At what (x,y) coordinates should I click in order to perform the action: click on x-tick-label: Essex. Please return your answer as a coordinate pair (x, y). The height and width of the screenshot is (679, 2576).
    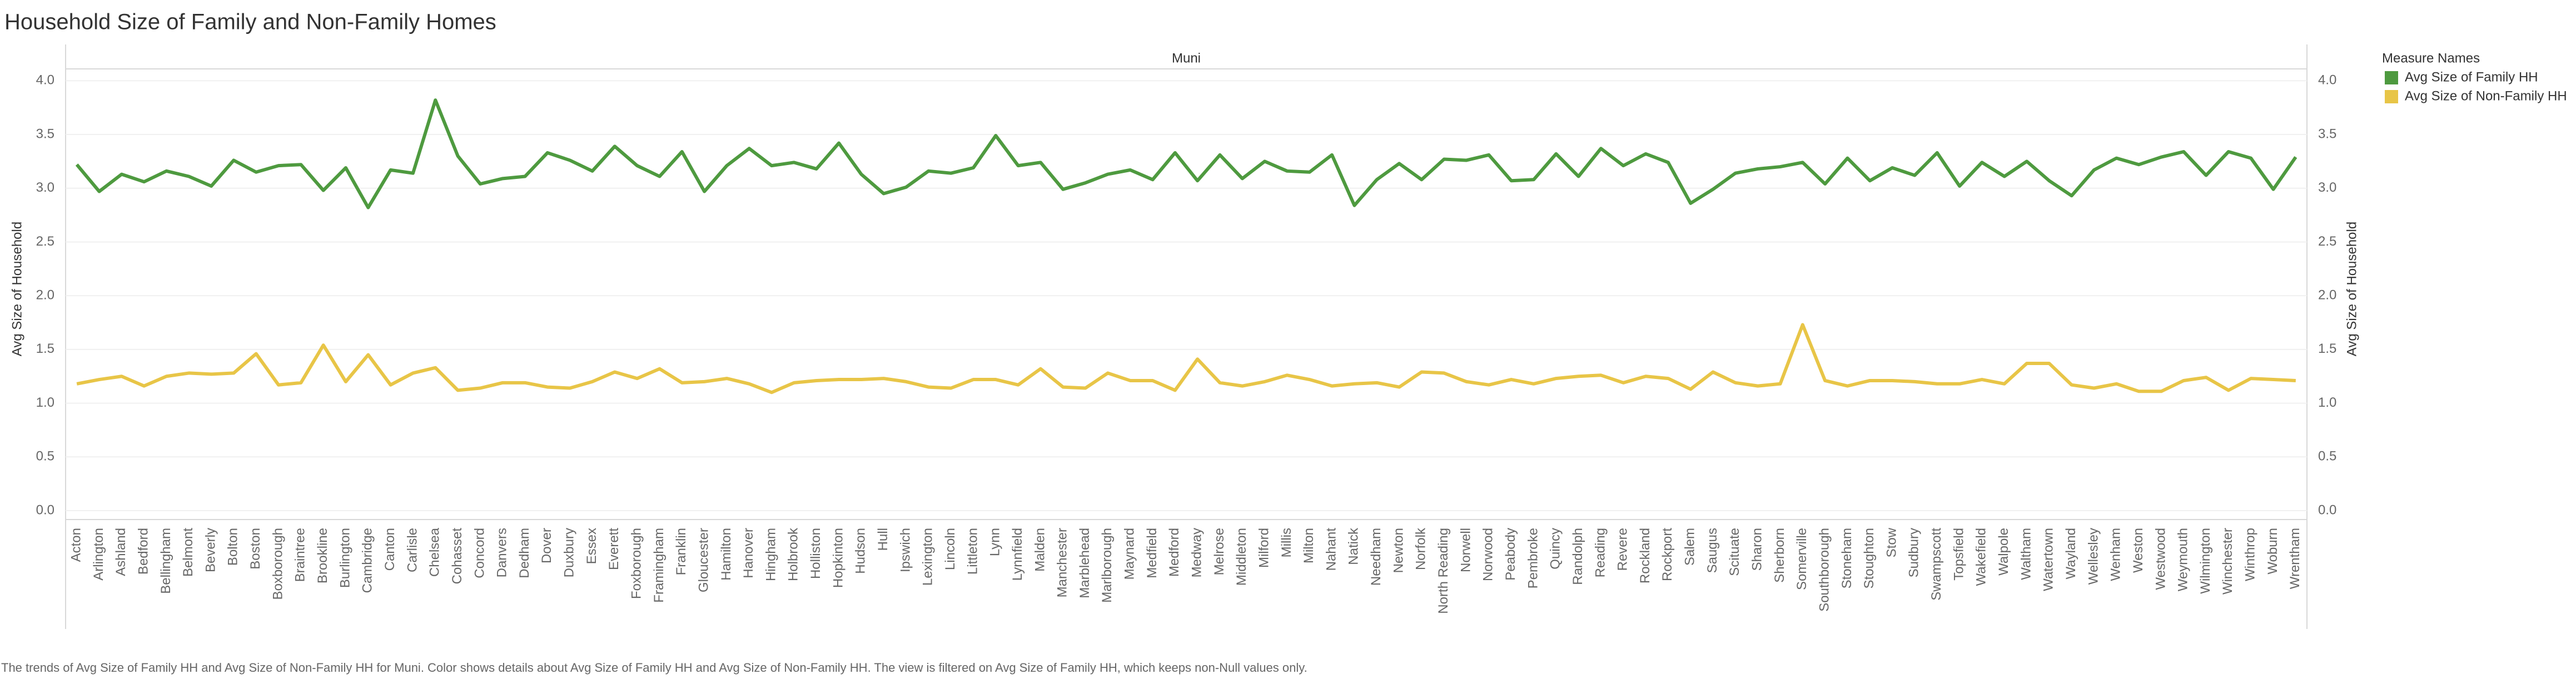
    Looking at the image, I should click on (591, 546).